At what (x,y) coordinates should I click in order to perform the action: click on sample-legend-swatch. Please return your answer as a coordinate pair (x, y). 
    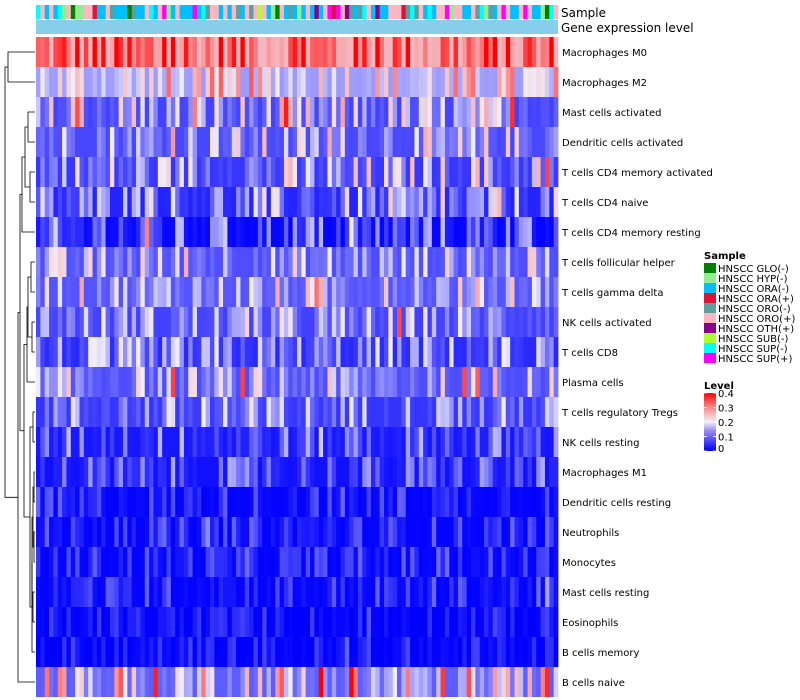
    Looking at the image, I should click on (710, 348).